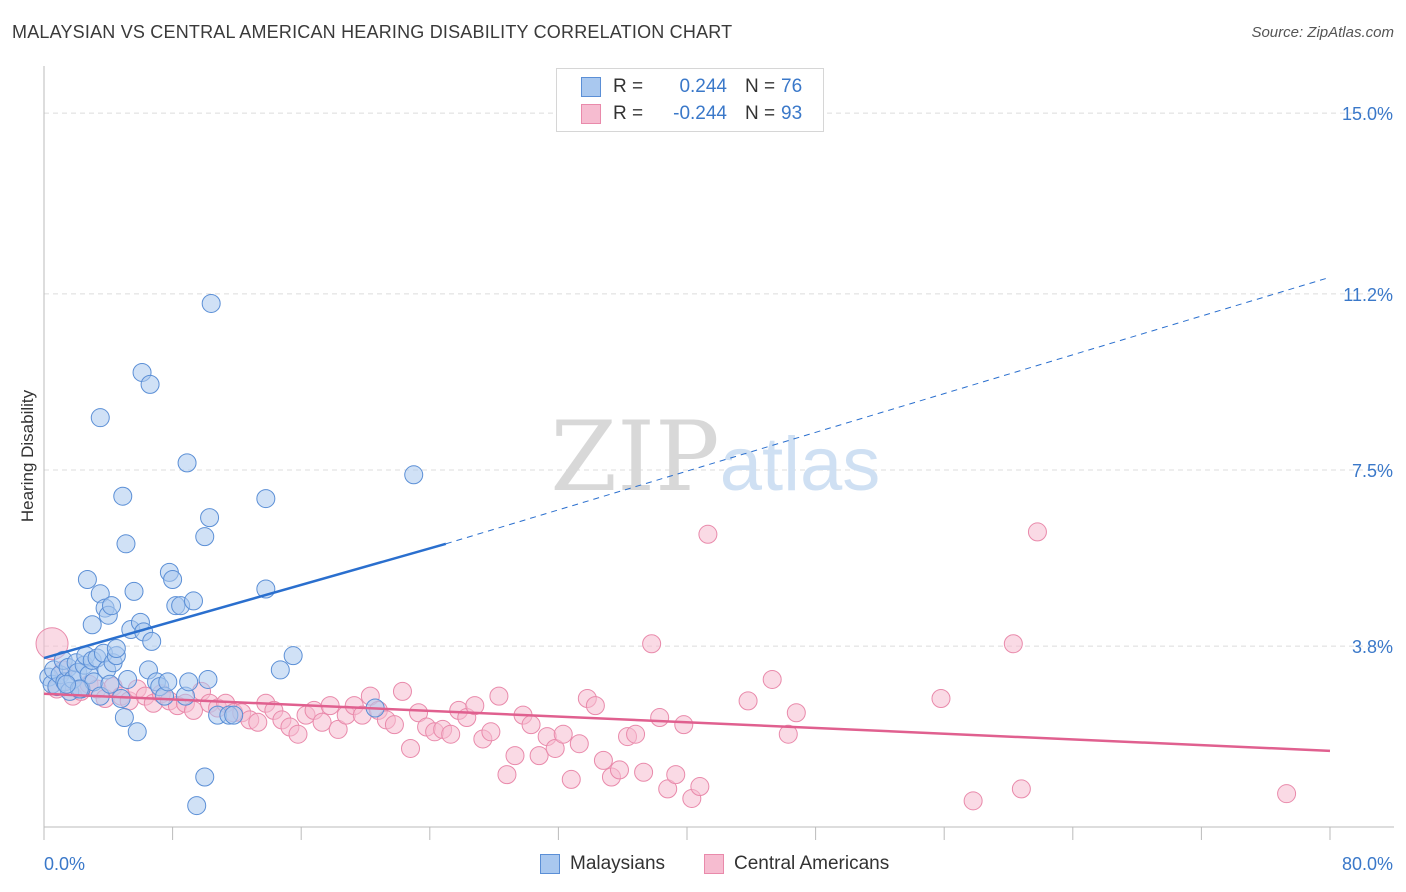 This screenshot has width=1406, height=892. Describe the element at coordinates (812, 863) in the screenshot. I see `legend-label: Central Americans` at that location.